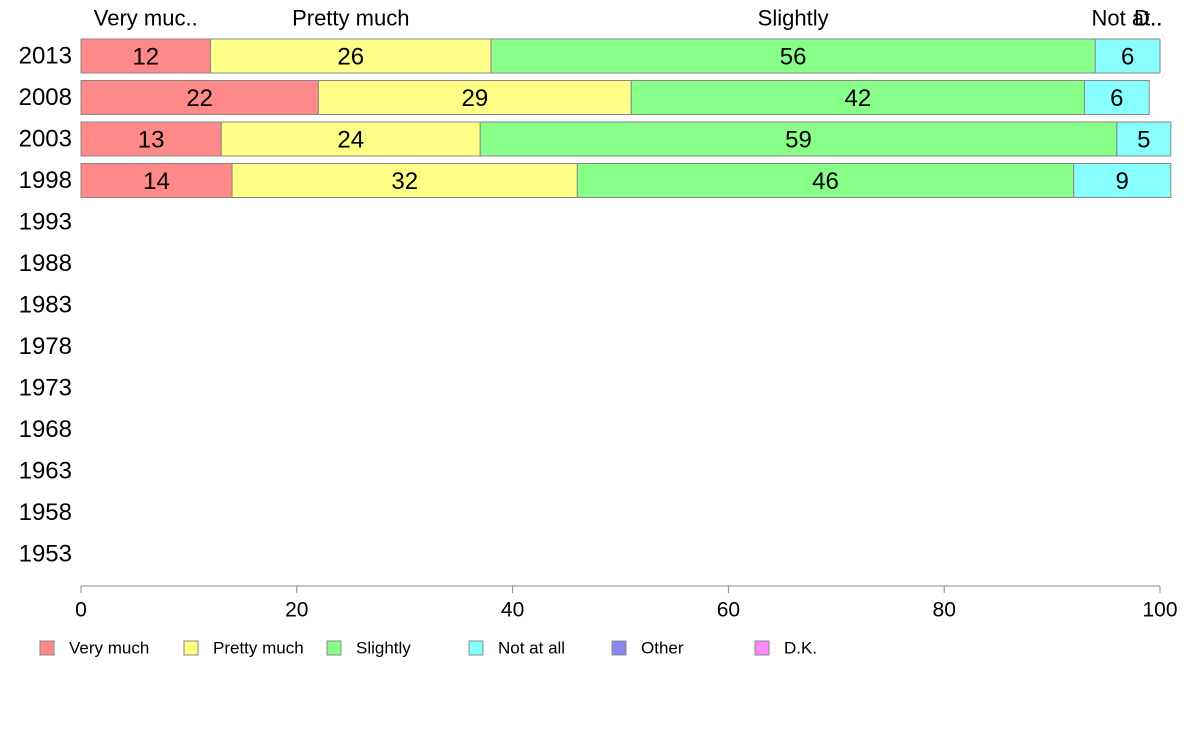 The image size is (1188, 736). I want to click on legend-label-d-k: D.K., so click(800, 648).